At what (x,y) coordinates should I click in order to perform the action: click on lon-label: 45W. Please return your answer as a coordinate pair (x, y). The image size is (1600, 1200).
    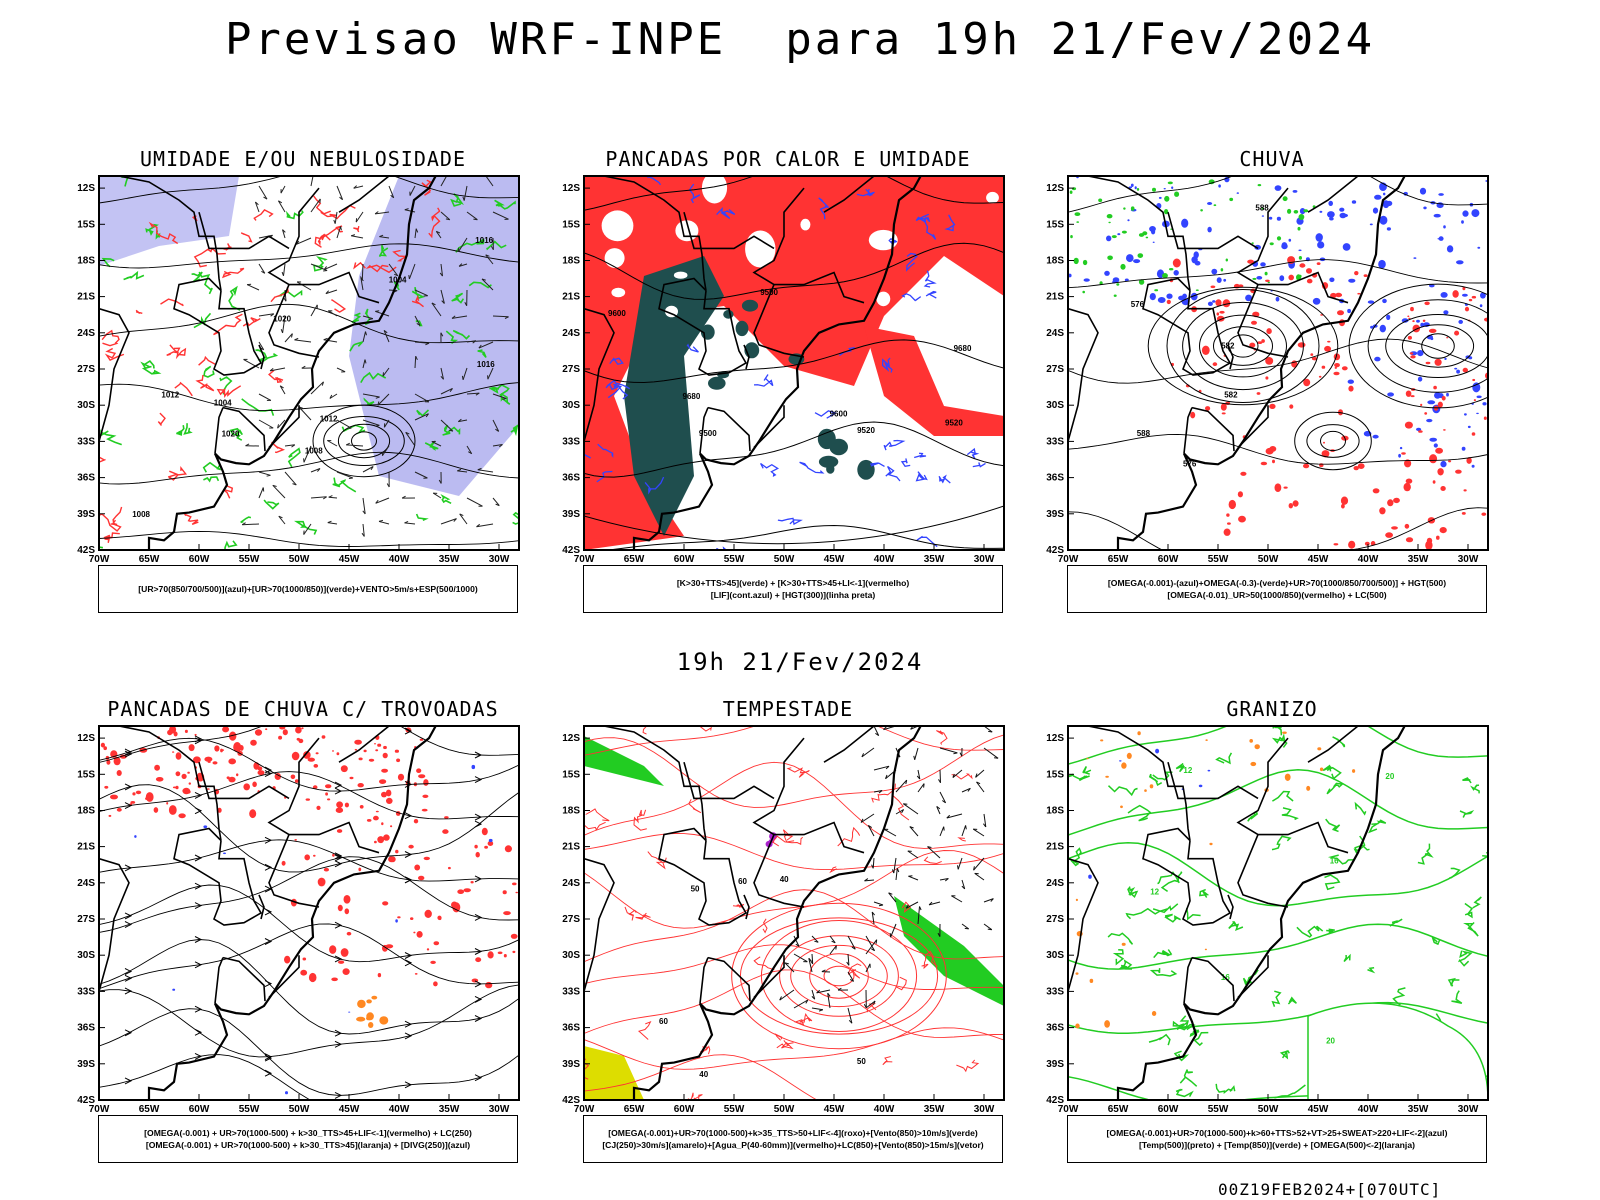
    Looking at the image, I should click on (349, 559).